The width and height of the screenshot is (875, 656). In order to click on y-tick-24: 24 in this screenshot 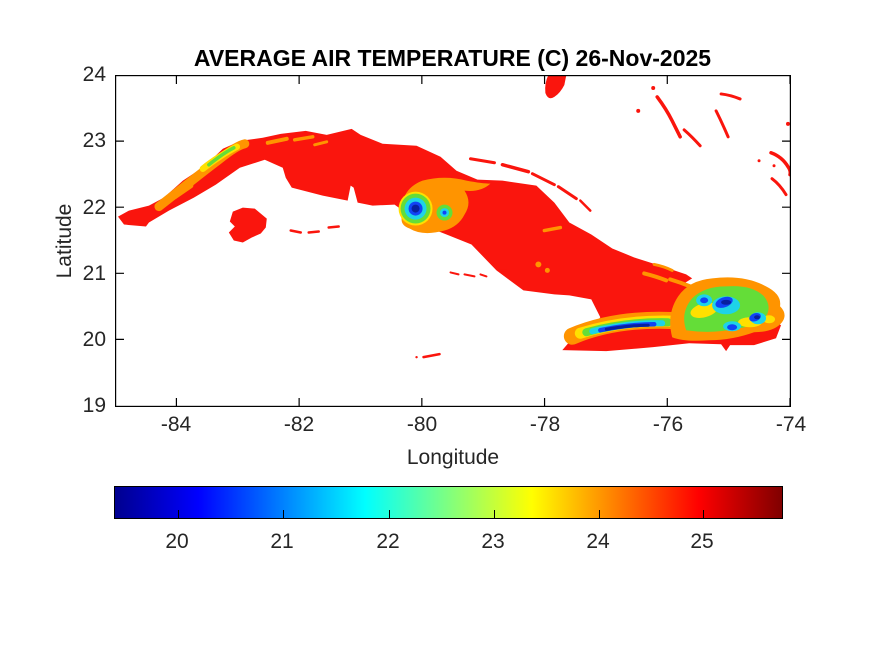, I will do `click(94, 74)`.